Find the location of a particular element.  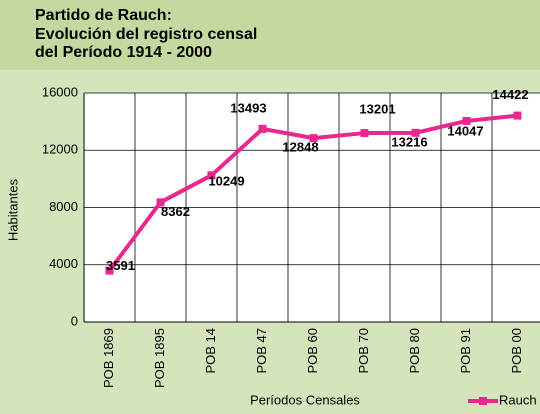

legend-label: Rauch is located at coordinates (518, 399).